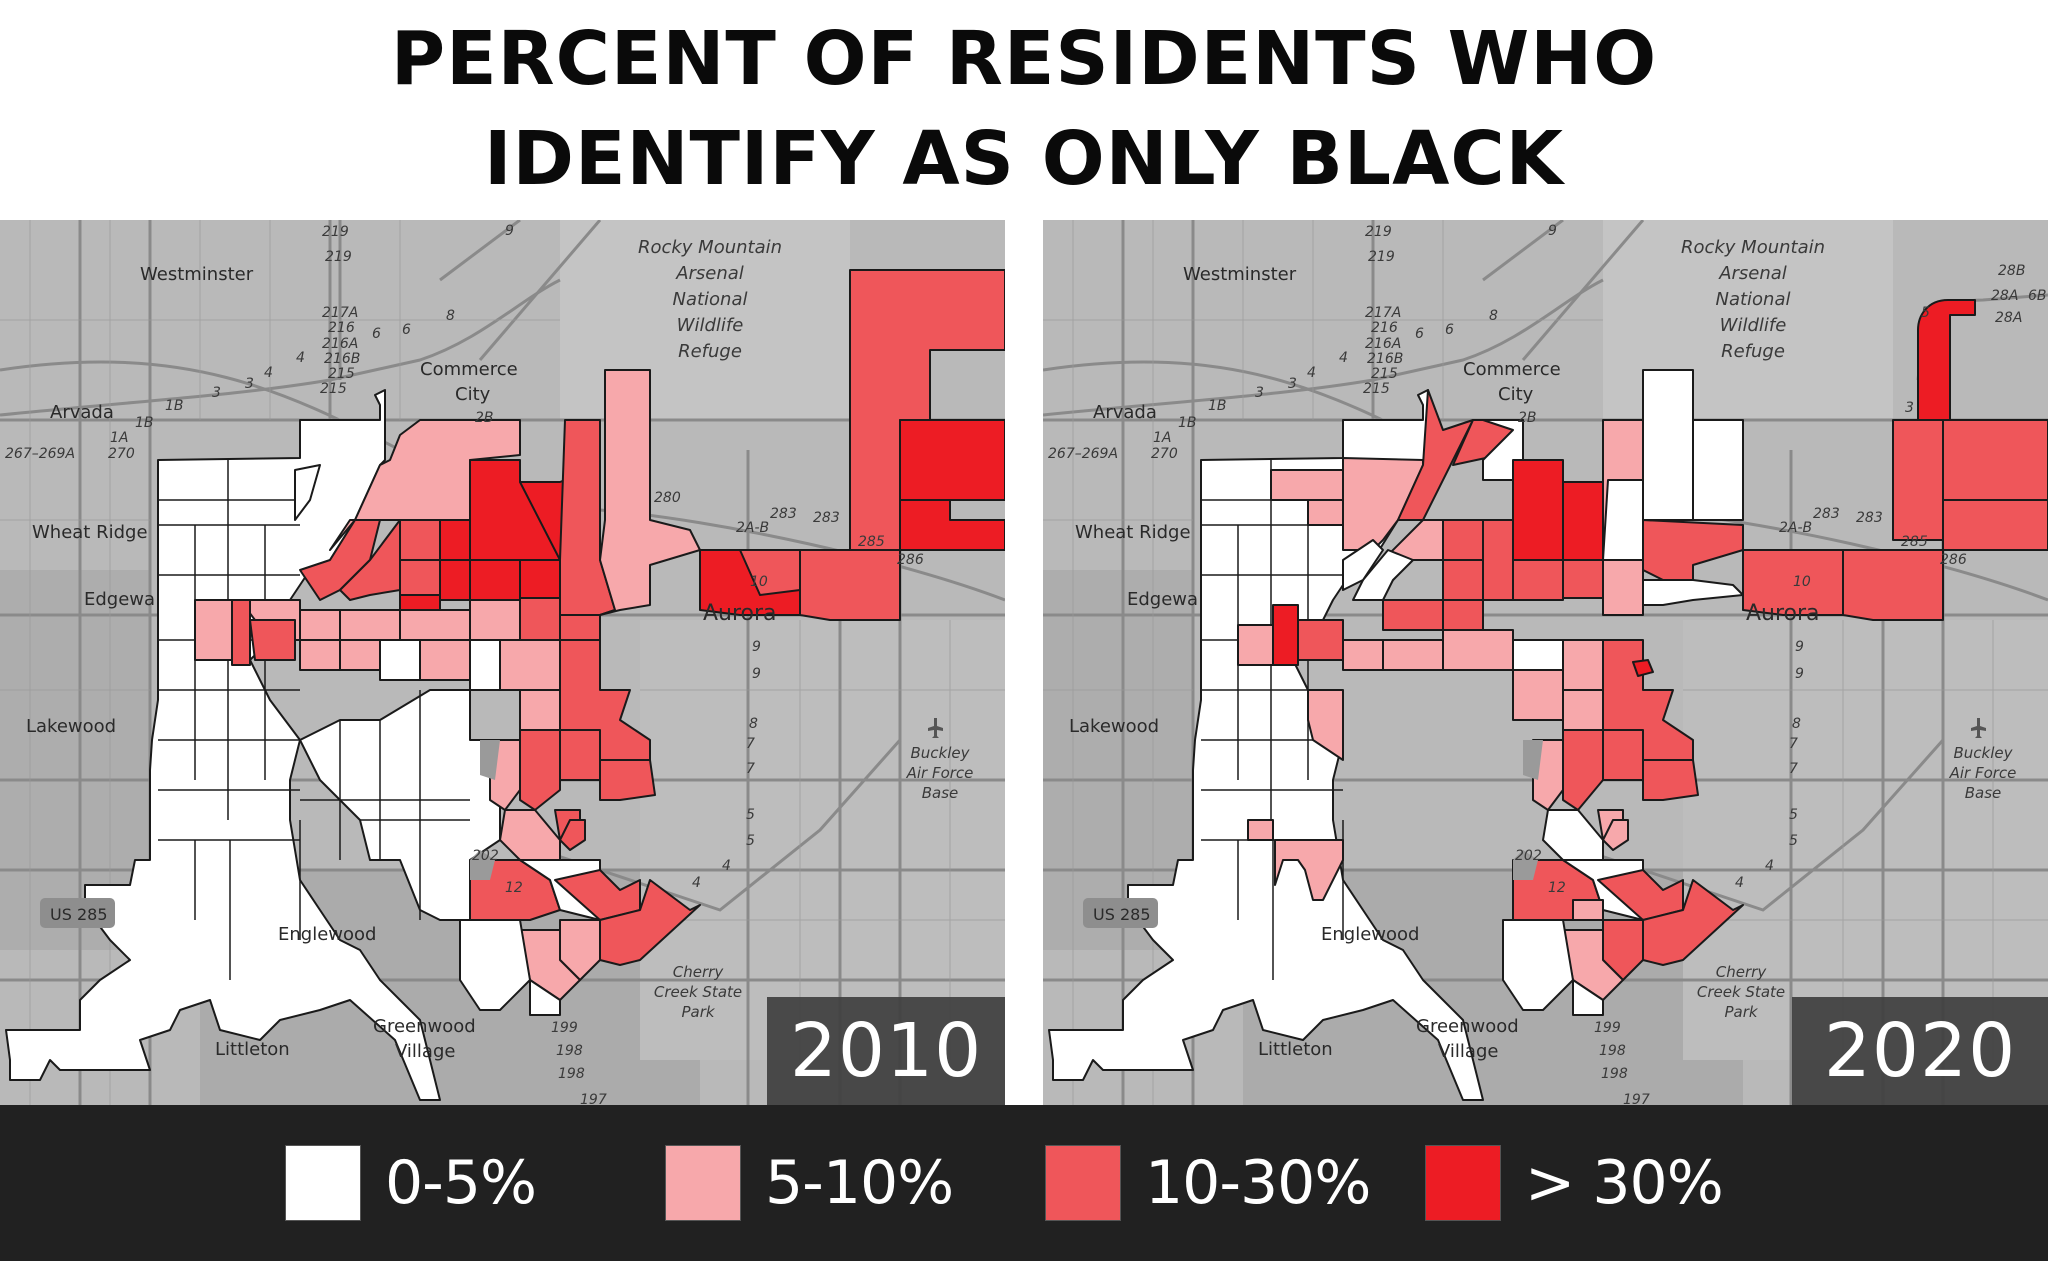  What do you see at coordinates (411, 1183) in the screenshot?
I see `legend-item-0-5: 0-5%` at bounding box center [411, 1183].